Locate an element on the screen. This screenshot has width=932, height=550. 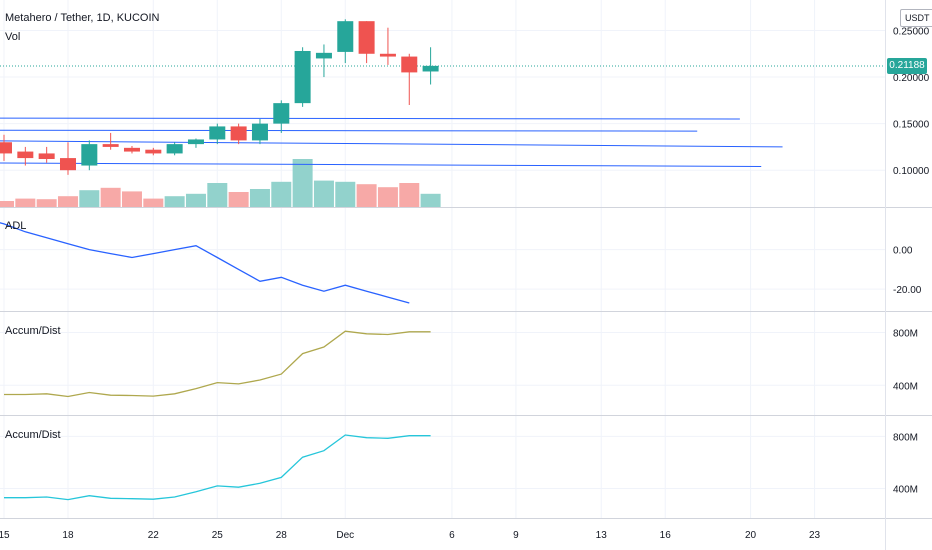
price-tick-label: 0.25000 is located at coordinates (911, 31).